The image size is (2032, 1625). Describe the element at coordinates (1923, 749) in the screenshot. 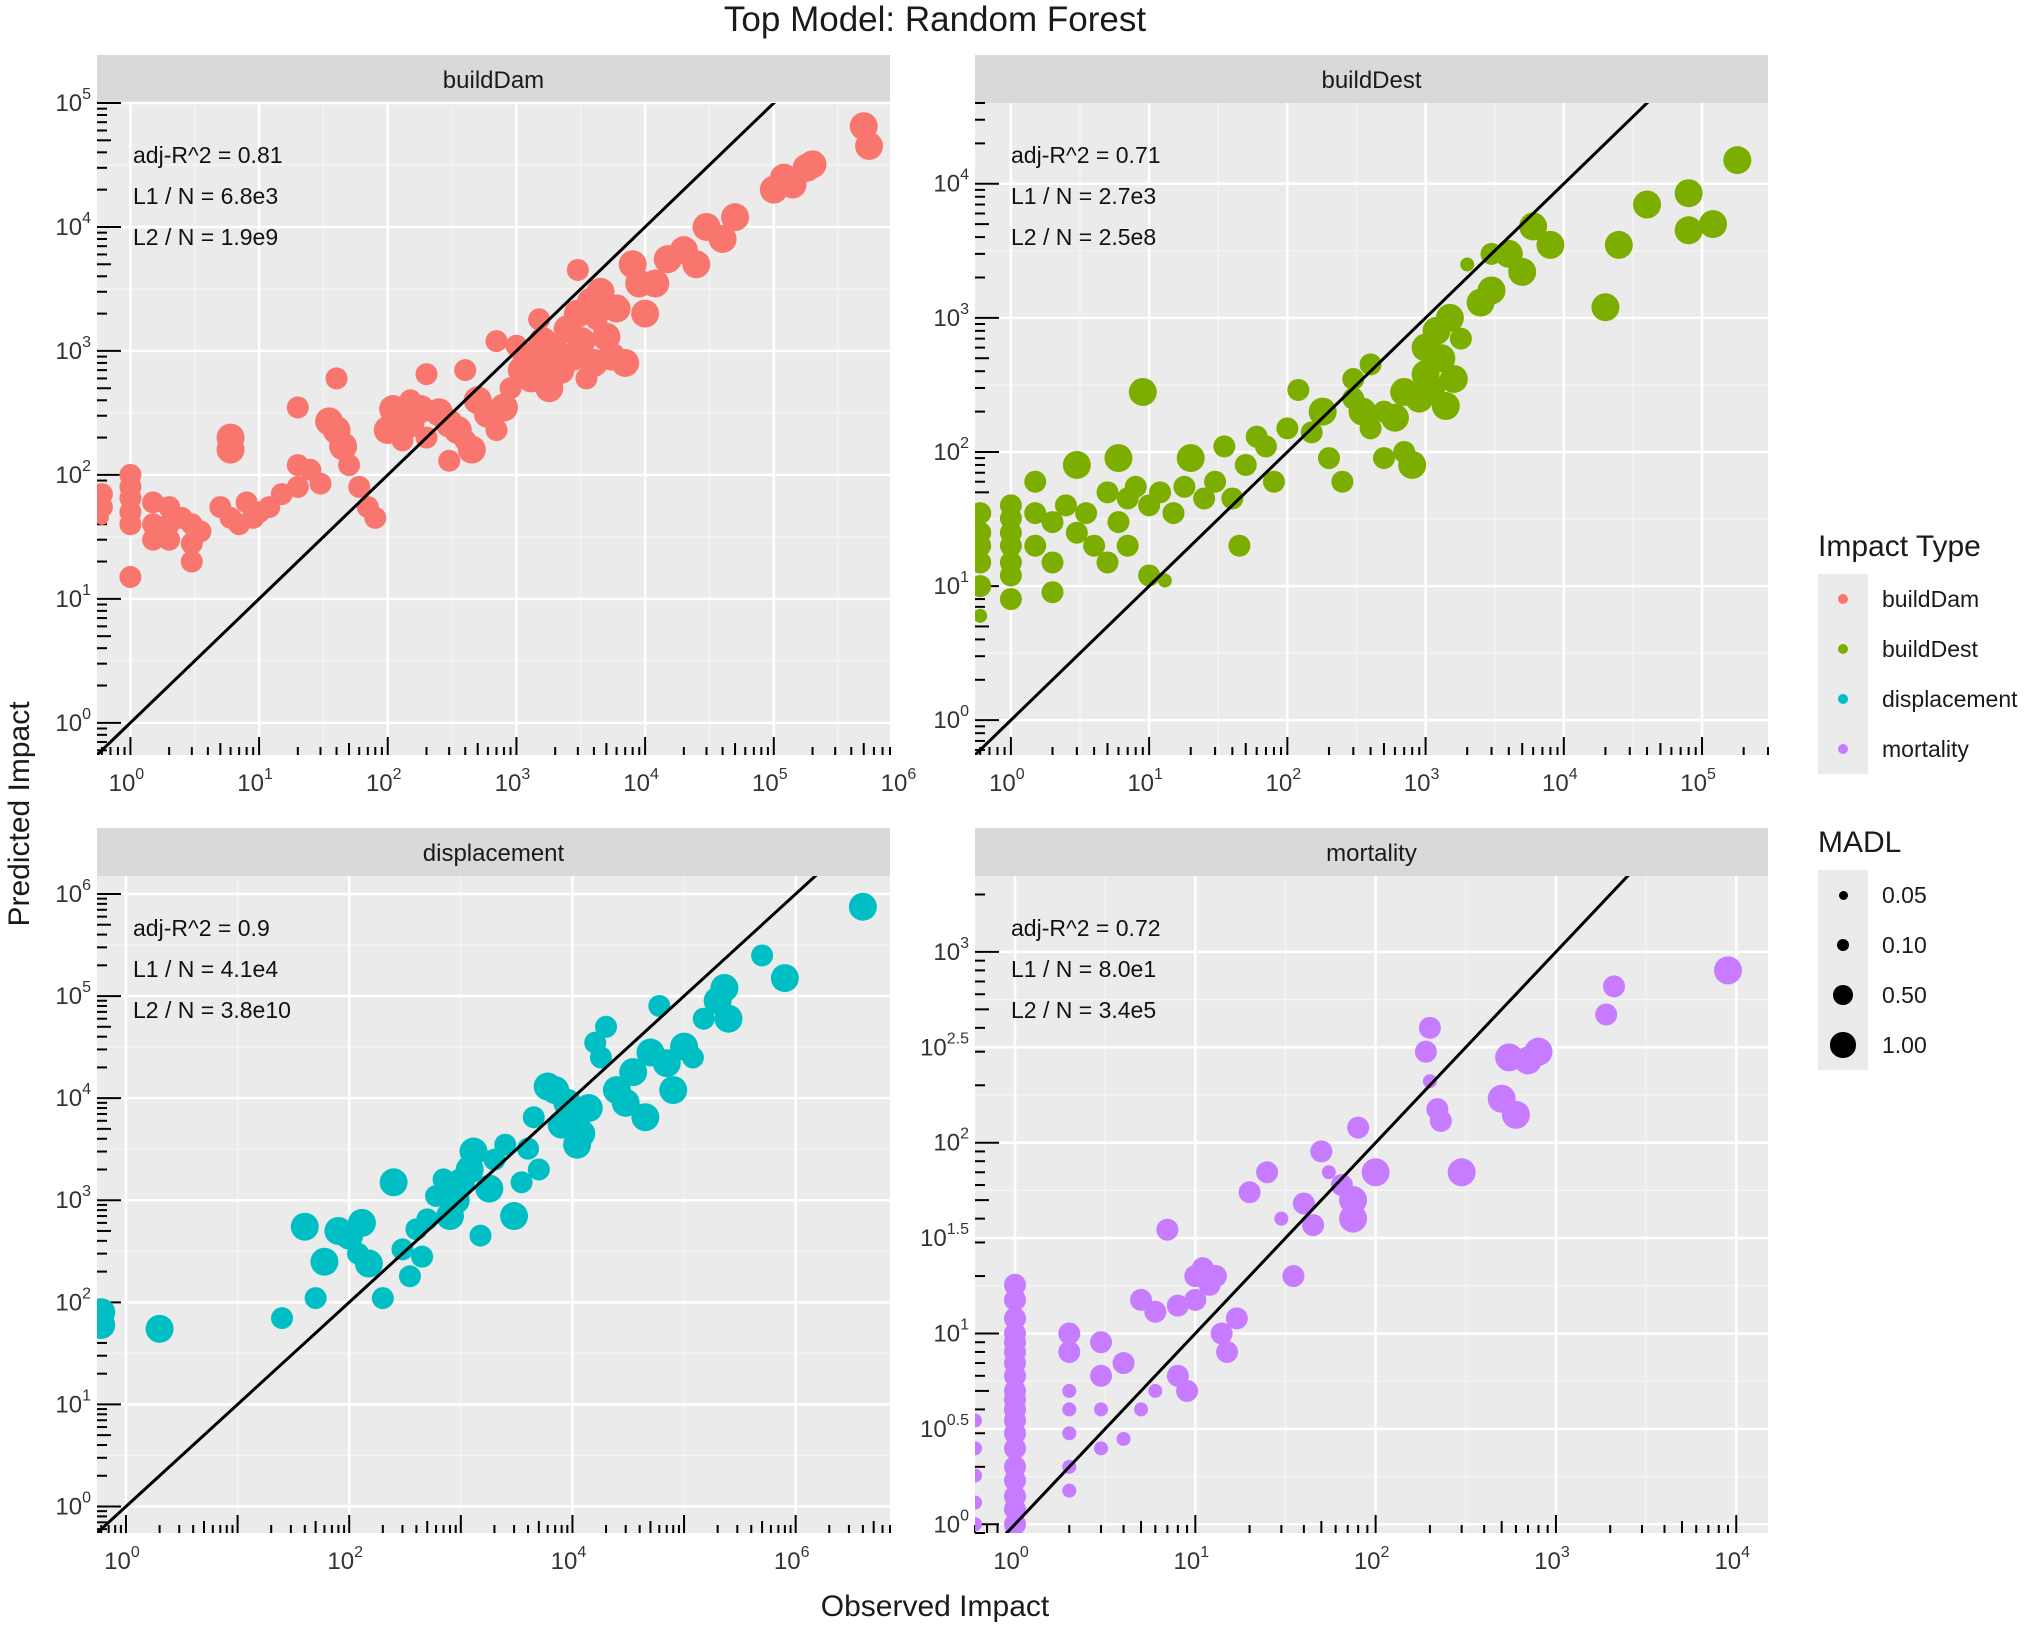

I see `color-legend-item: mortality` at that location.